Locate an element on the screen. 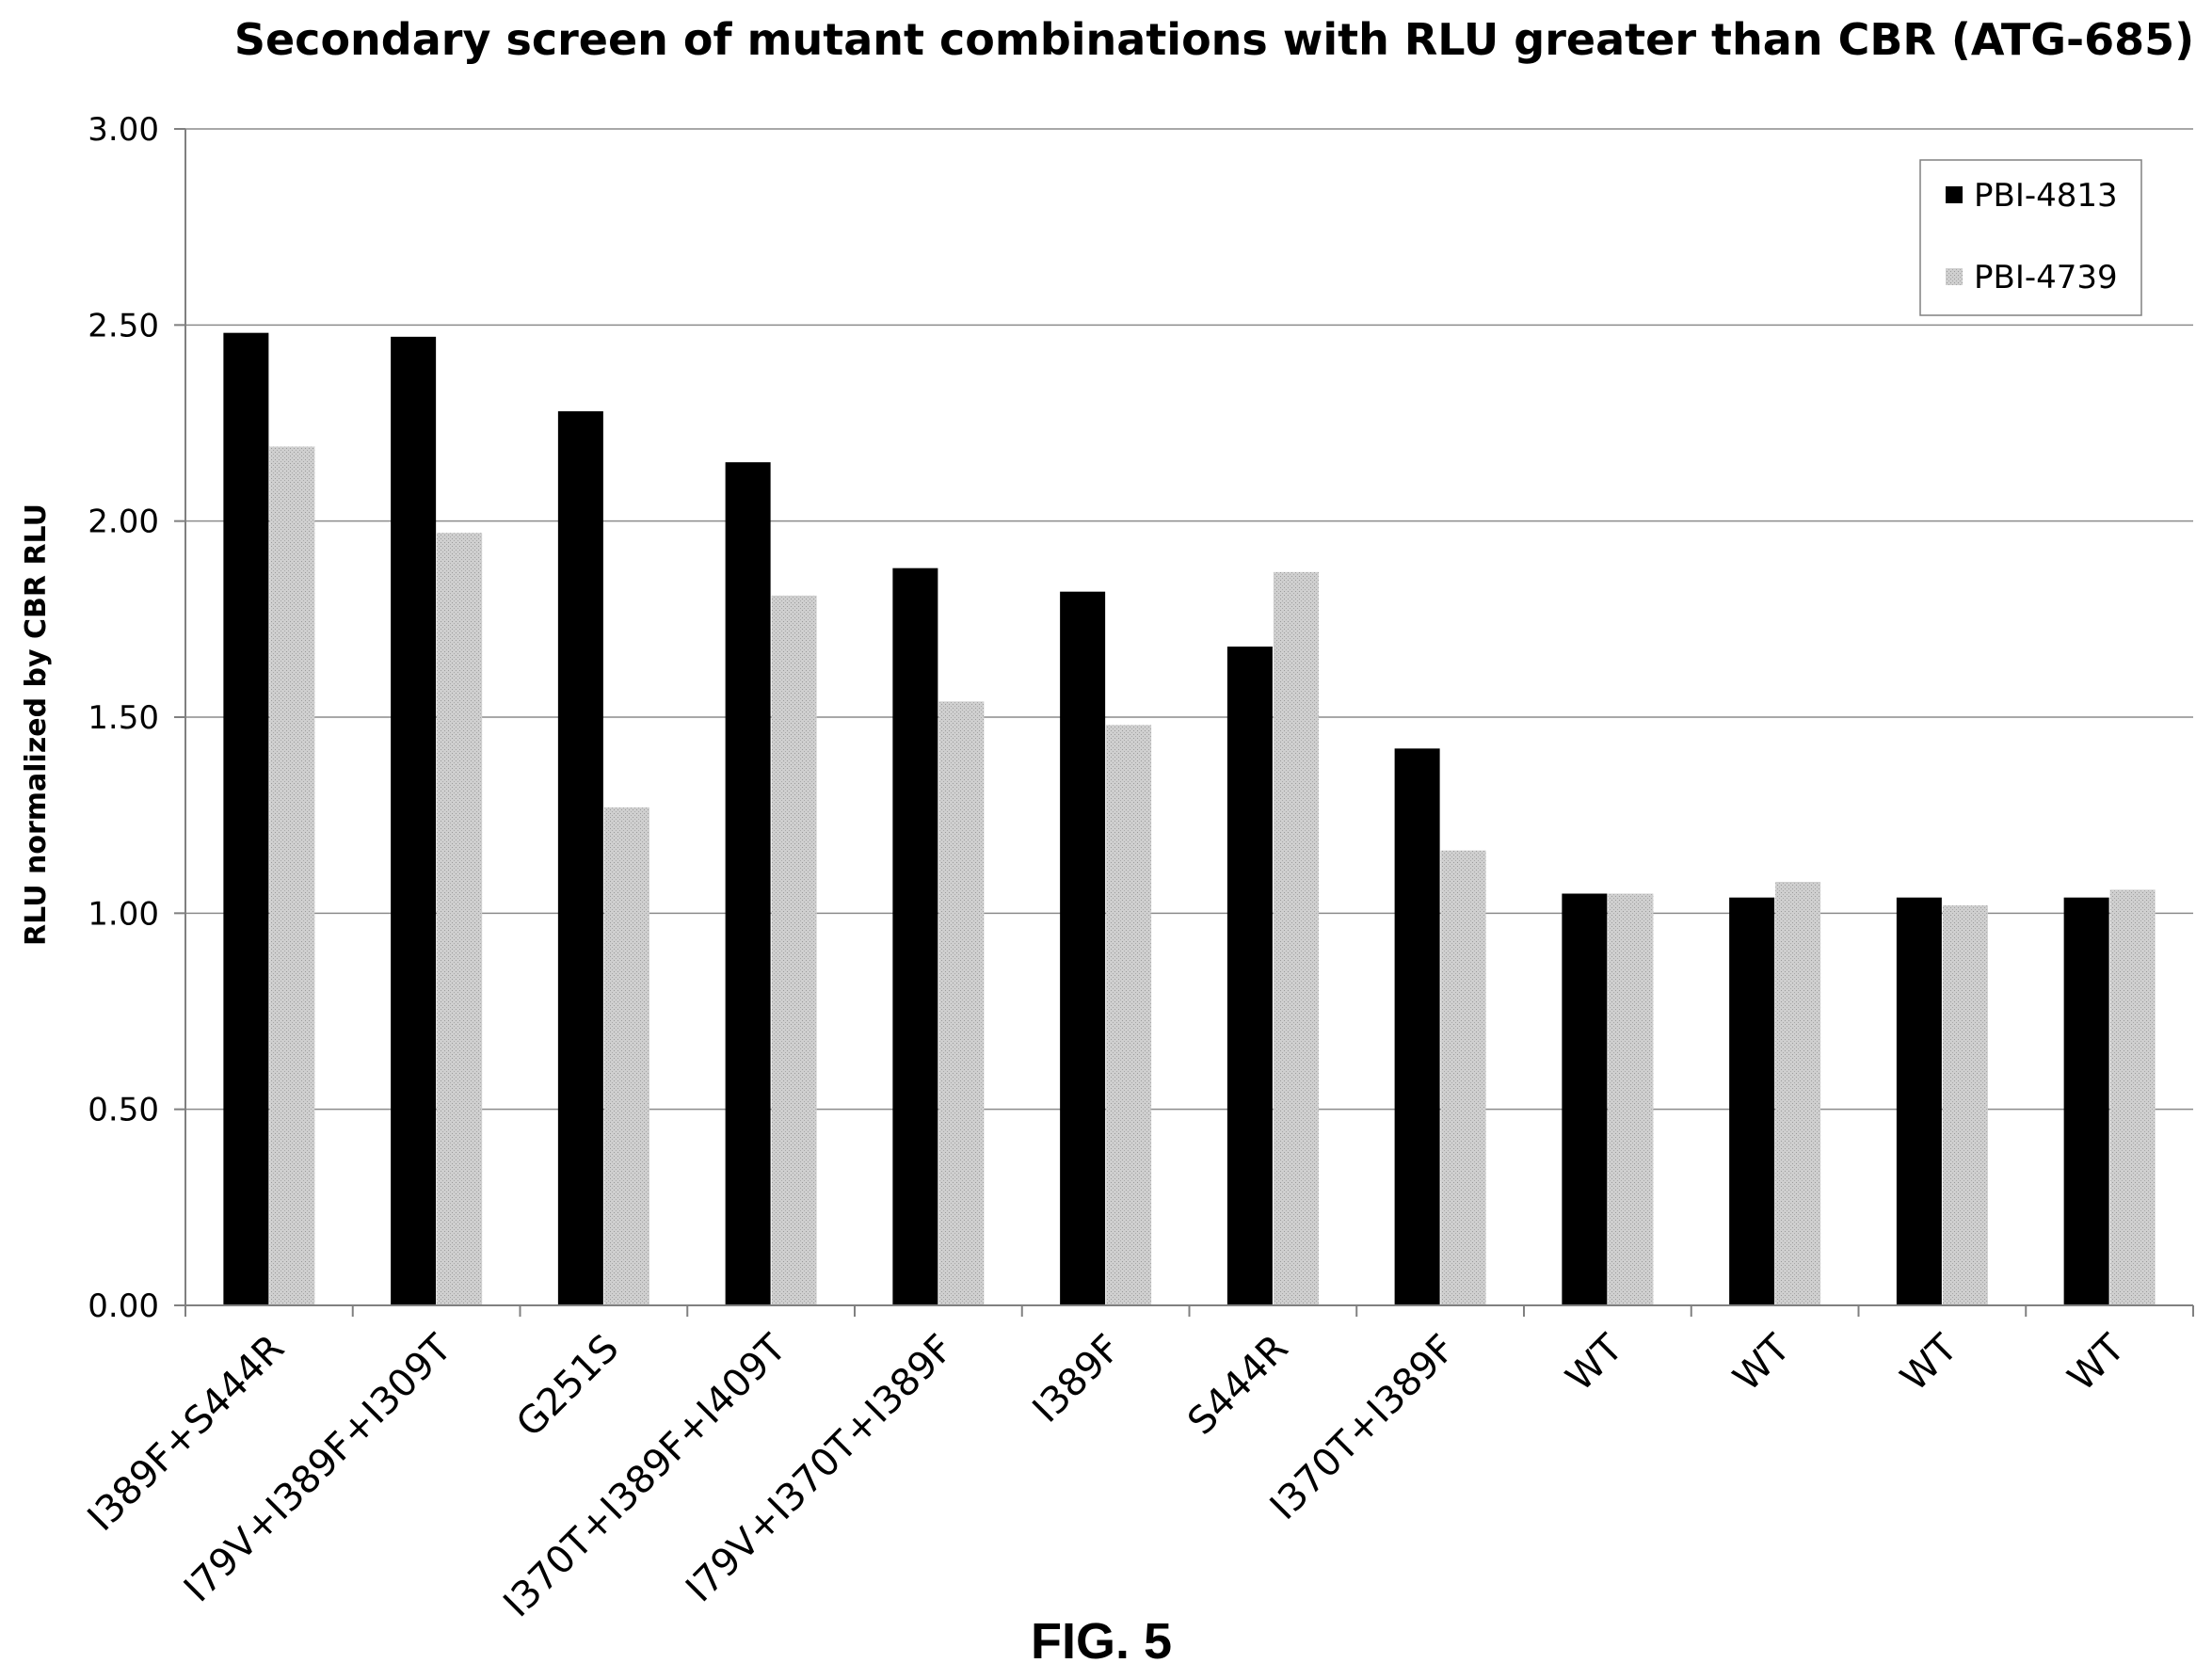  y-tick-label: 2.00 is located at coordinates (123, 522).